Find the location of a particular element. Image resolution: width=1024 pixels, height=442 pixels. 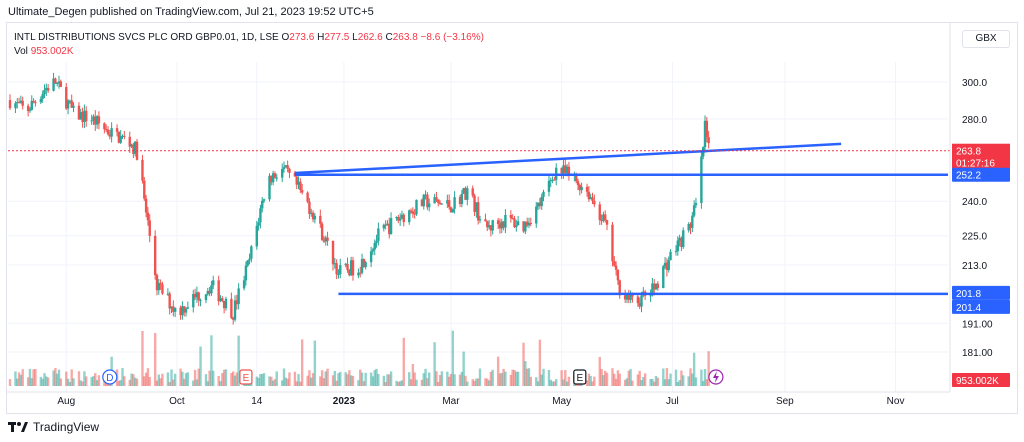

tradingview-logo-icon is located at coordinates (18, 427).